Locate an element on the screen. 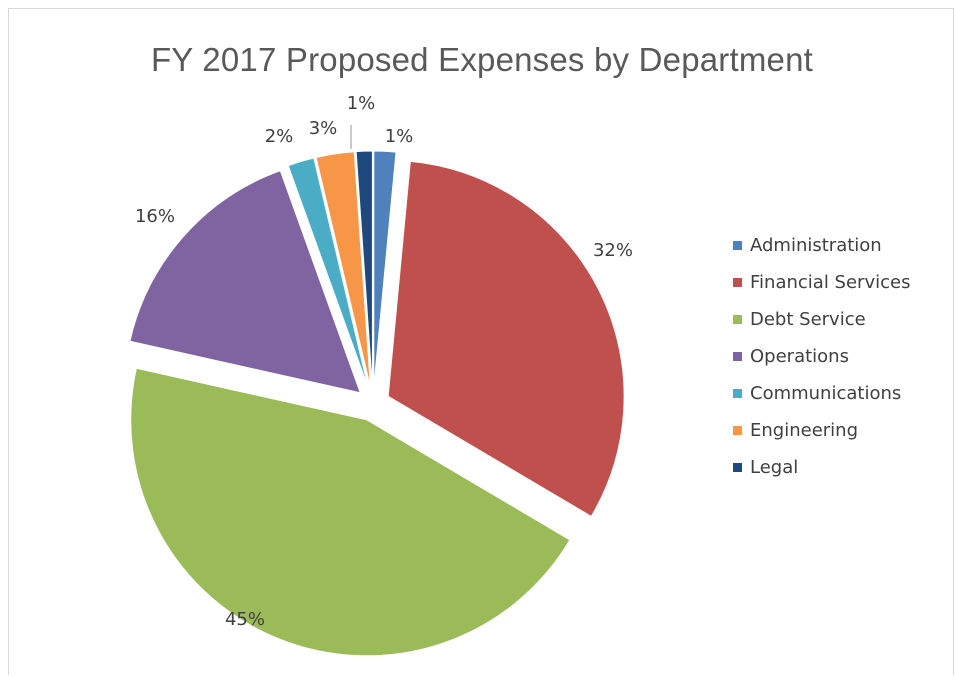 The height and width of the screenshot is (677, 956). legend-item-operations: Operations is located at coordinates (821, 356).